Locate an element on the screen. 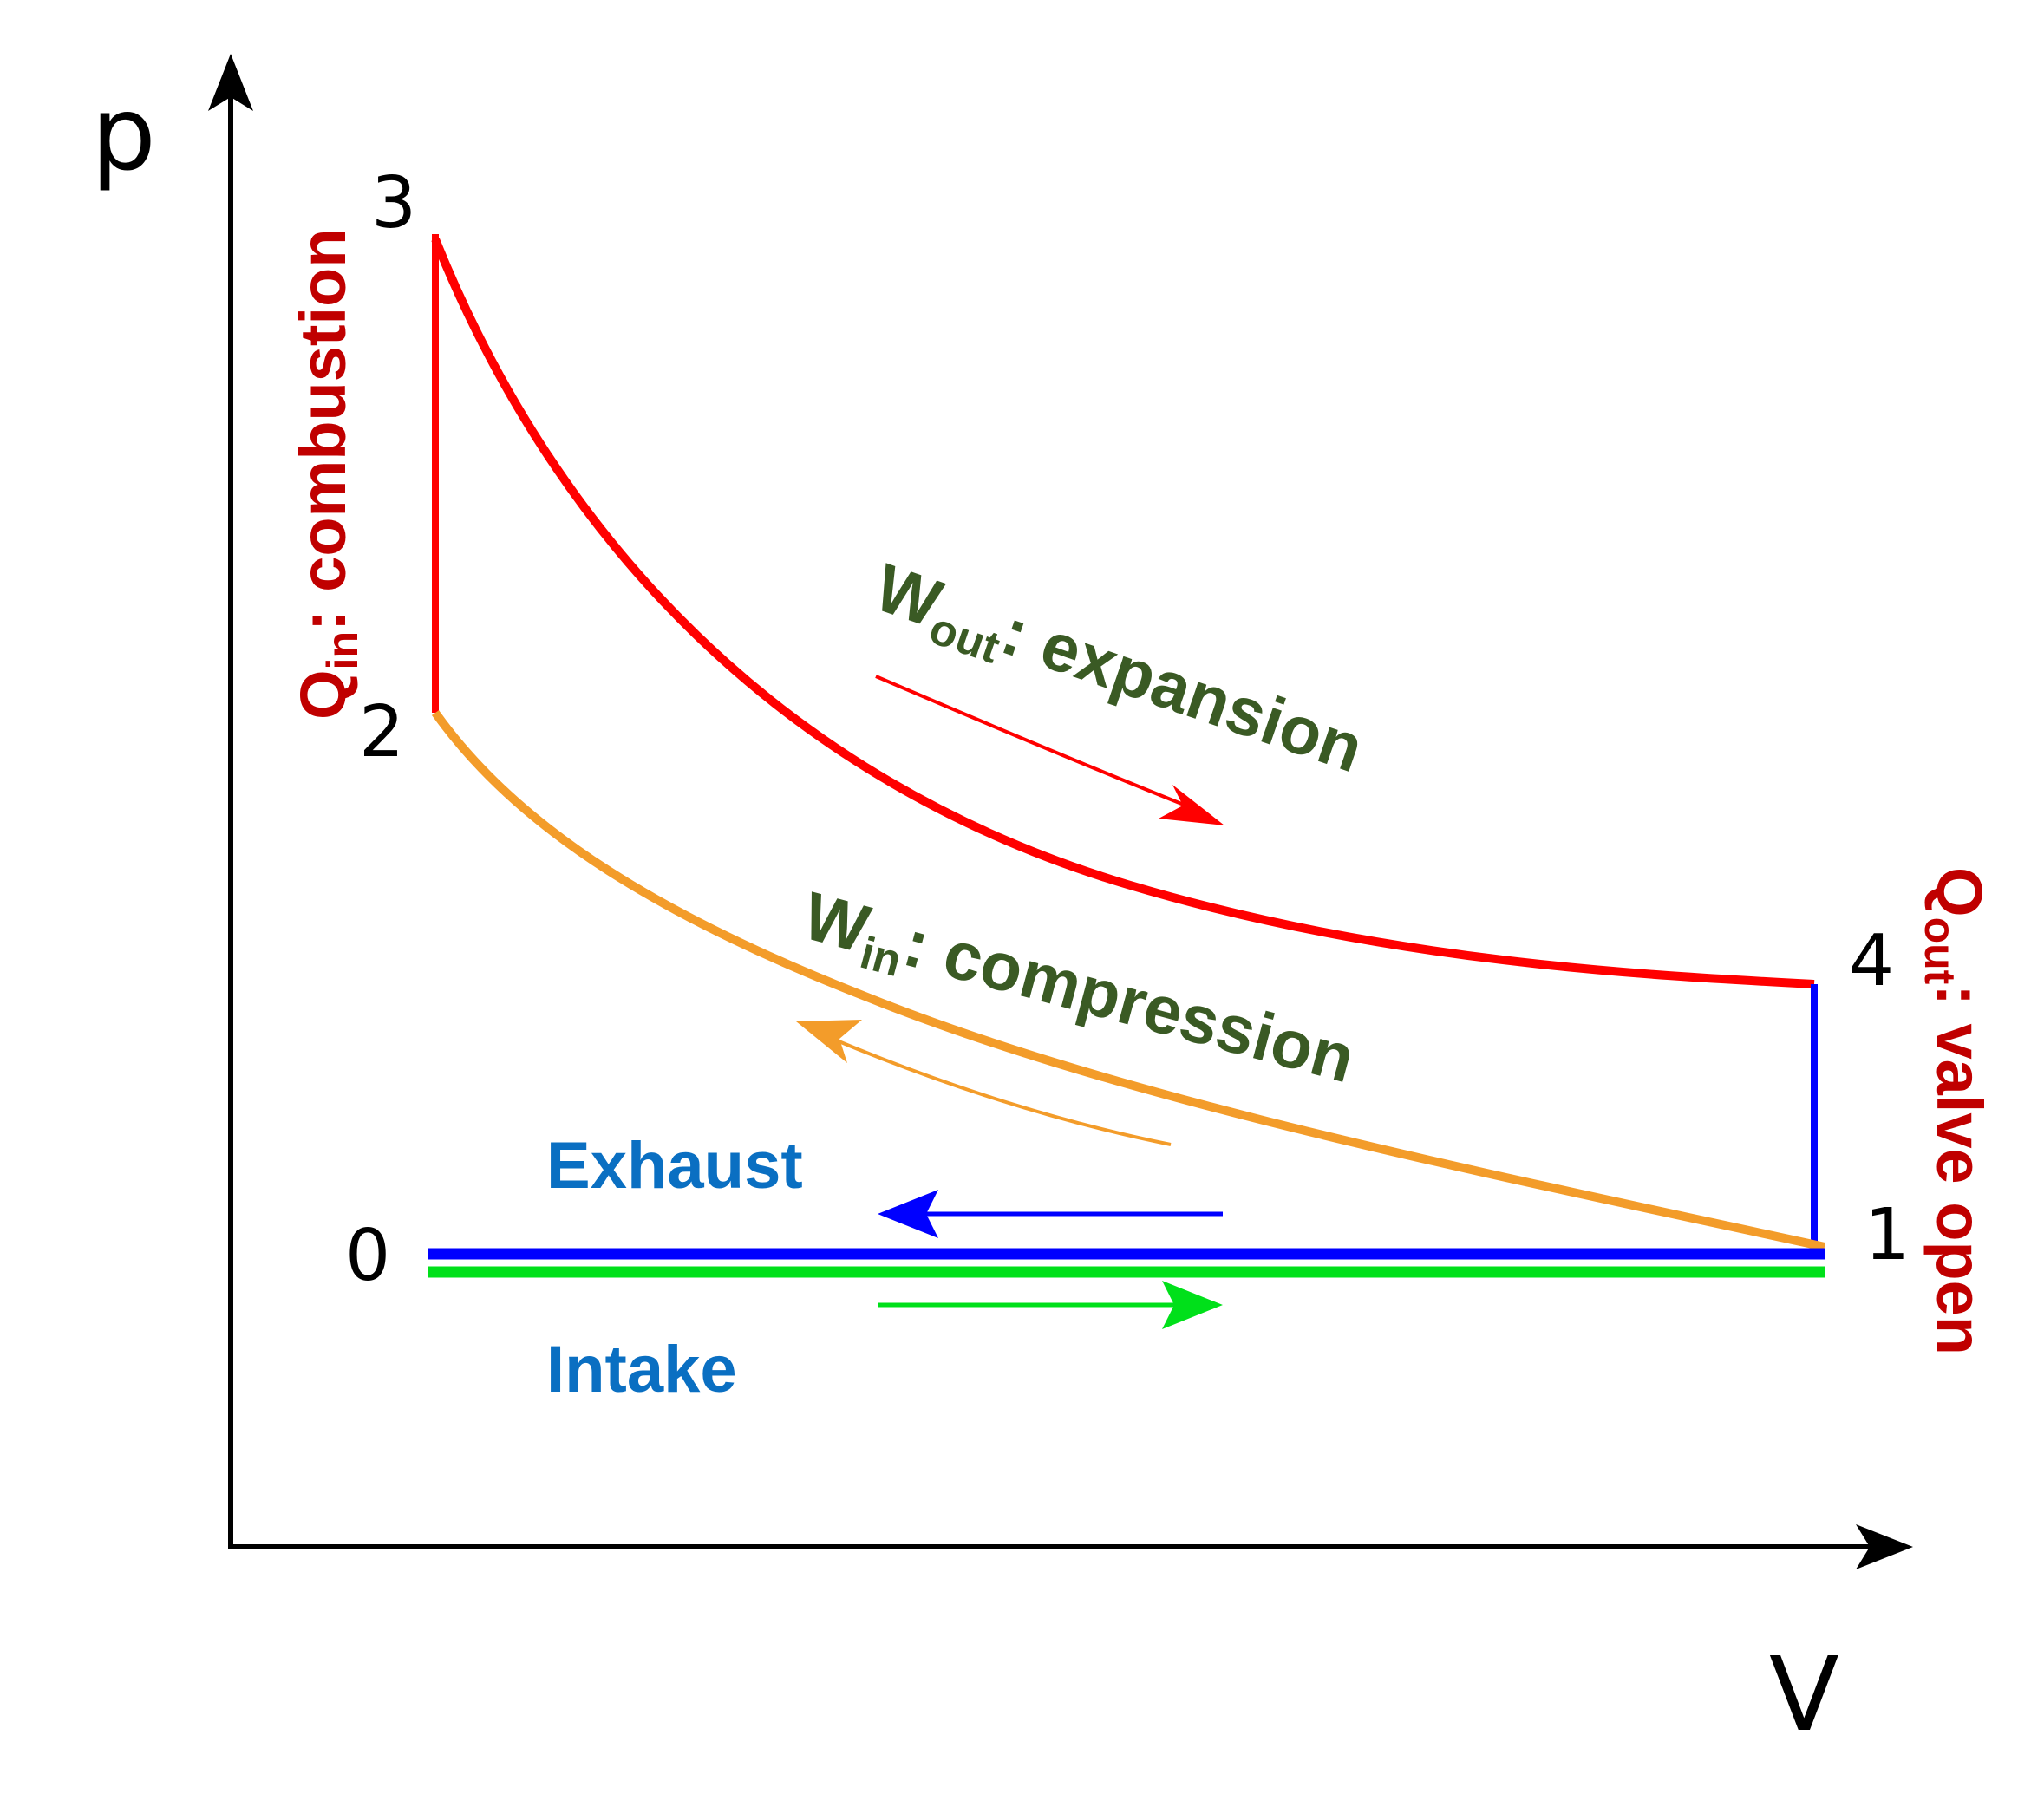  q-in-label: Qin: combustion is located at coordinates (327, 474).